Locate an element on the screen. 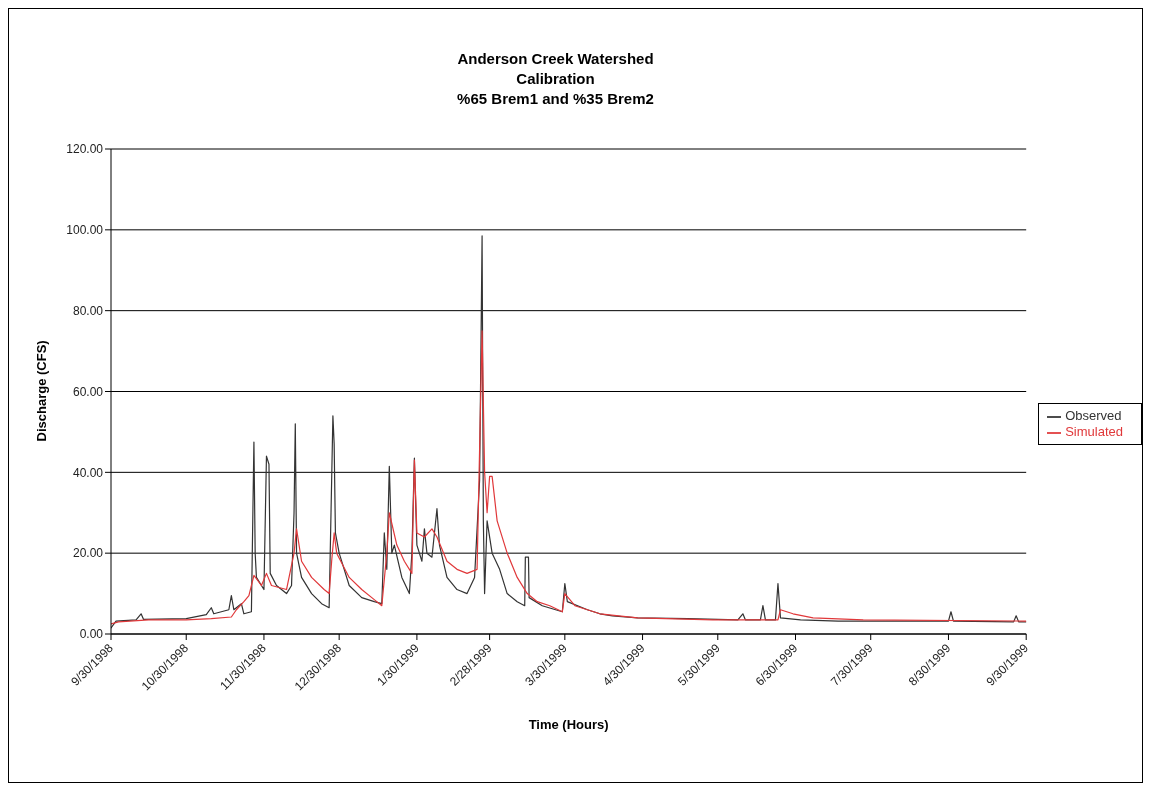 This screenshot has width=1151, height=791. legend-label: Simulated is located at coordinates (1094, 431).